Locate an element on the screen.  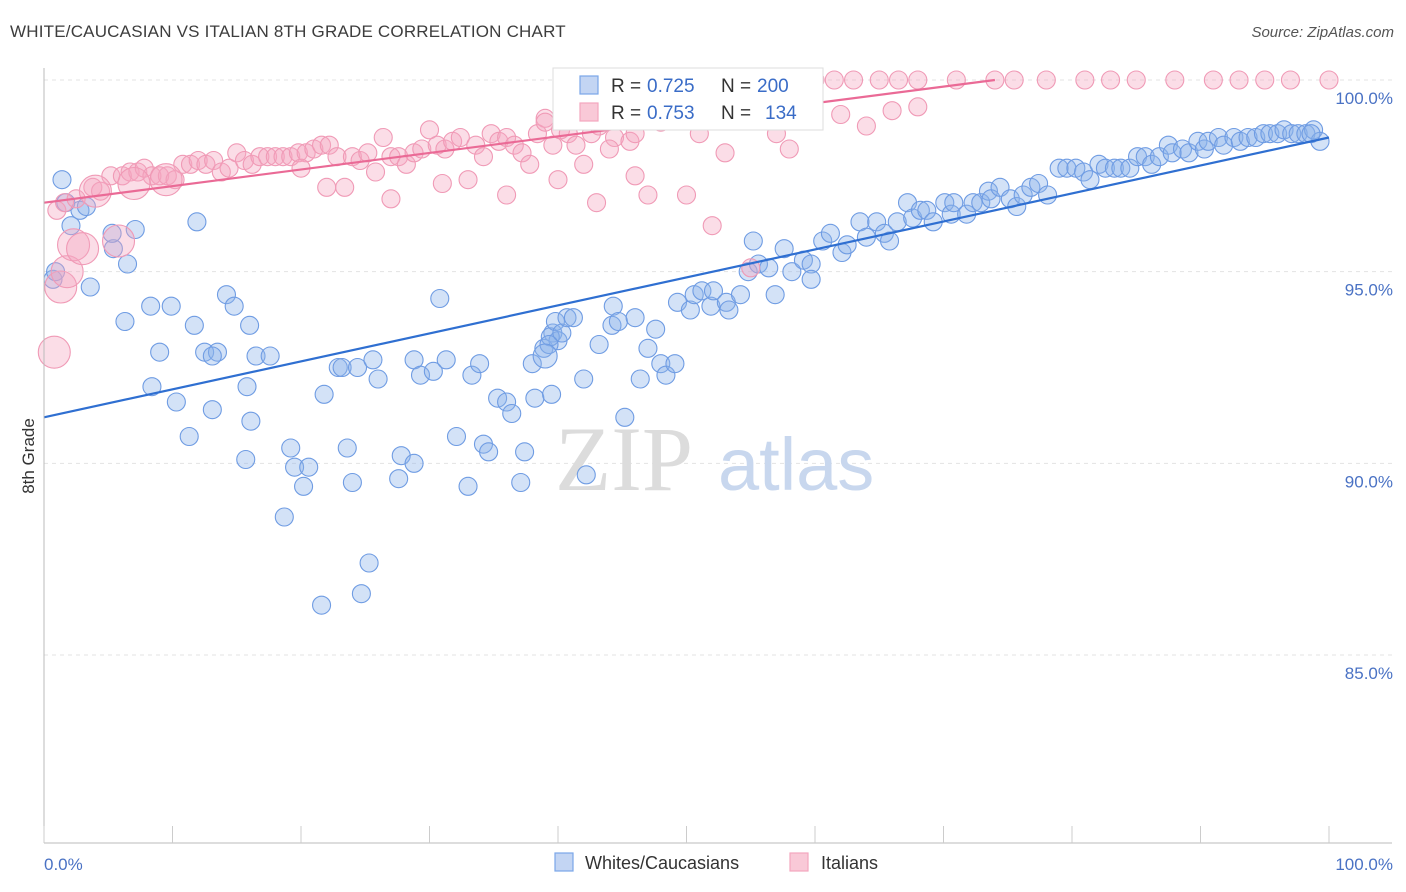
bottom-legend-label-whites: Whites/Caucasians is located at coordinates (662, 863).